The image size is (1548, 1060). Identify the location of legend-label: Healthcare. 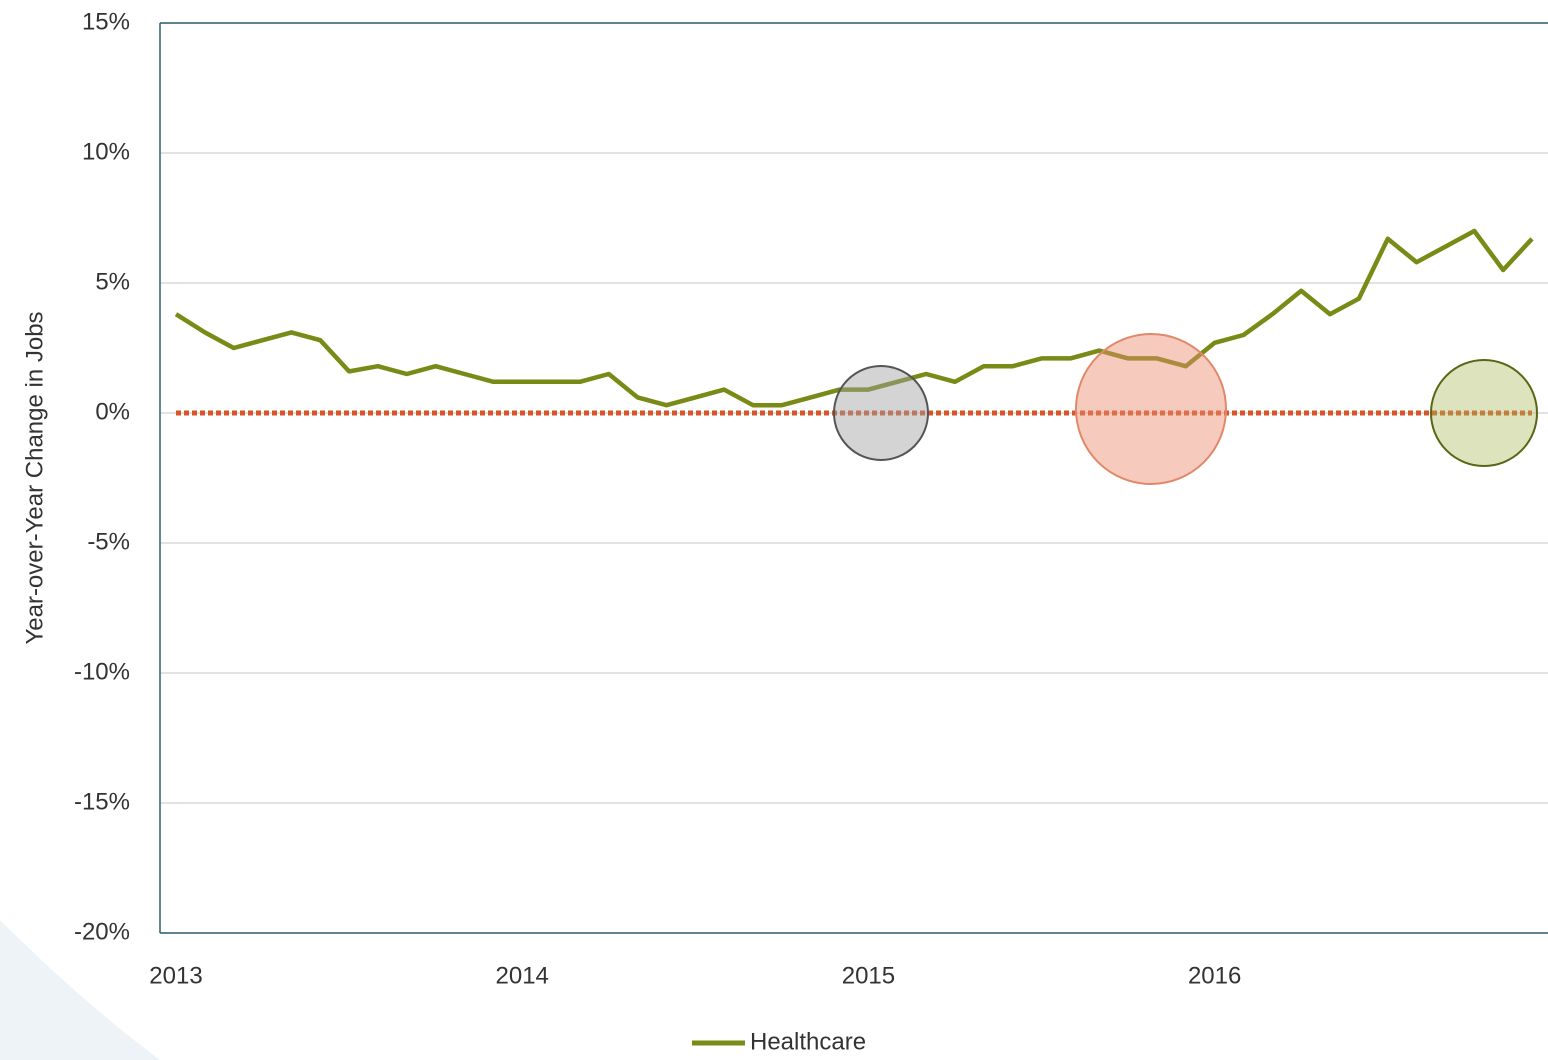
(808, 1041).